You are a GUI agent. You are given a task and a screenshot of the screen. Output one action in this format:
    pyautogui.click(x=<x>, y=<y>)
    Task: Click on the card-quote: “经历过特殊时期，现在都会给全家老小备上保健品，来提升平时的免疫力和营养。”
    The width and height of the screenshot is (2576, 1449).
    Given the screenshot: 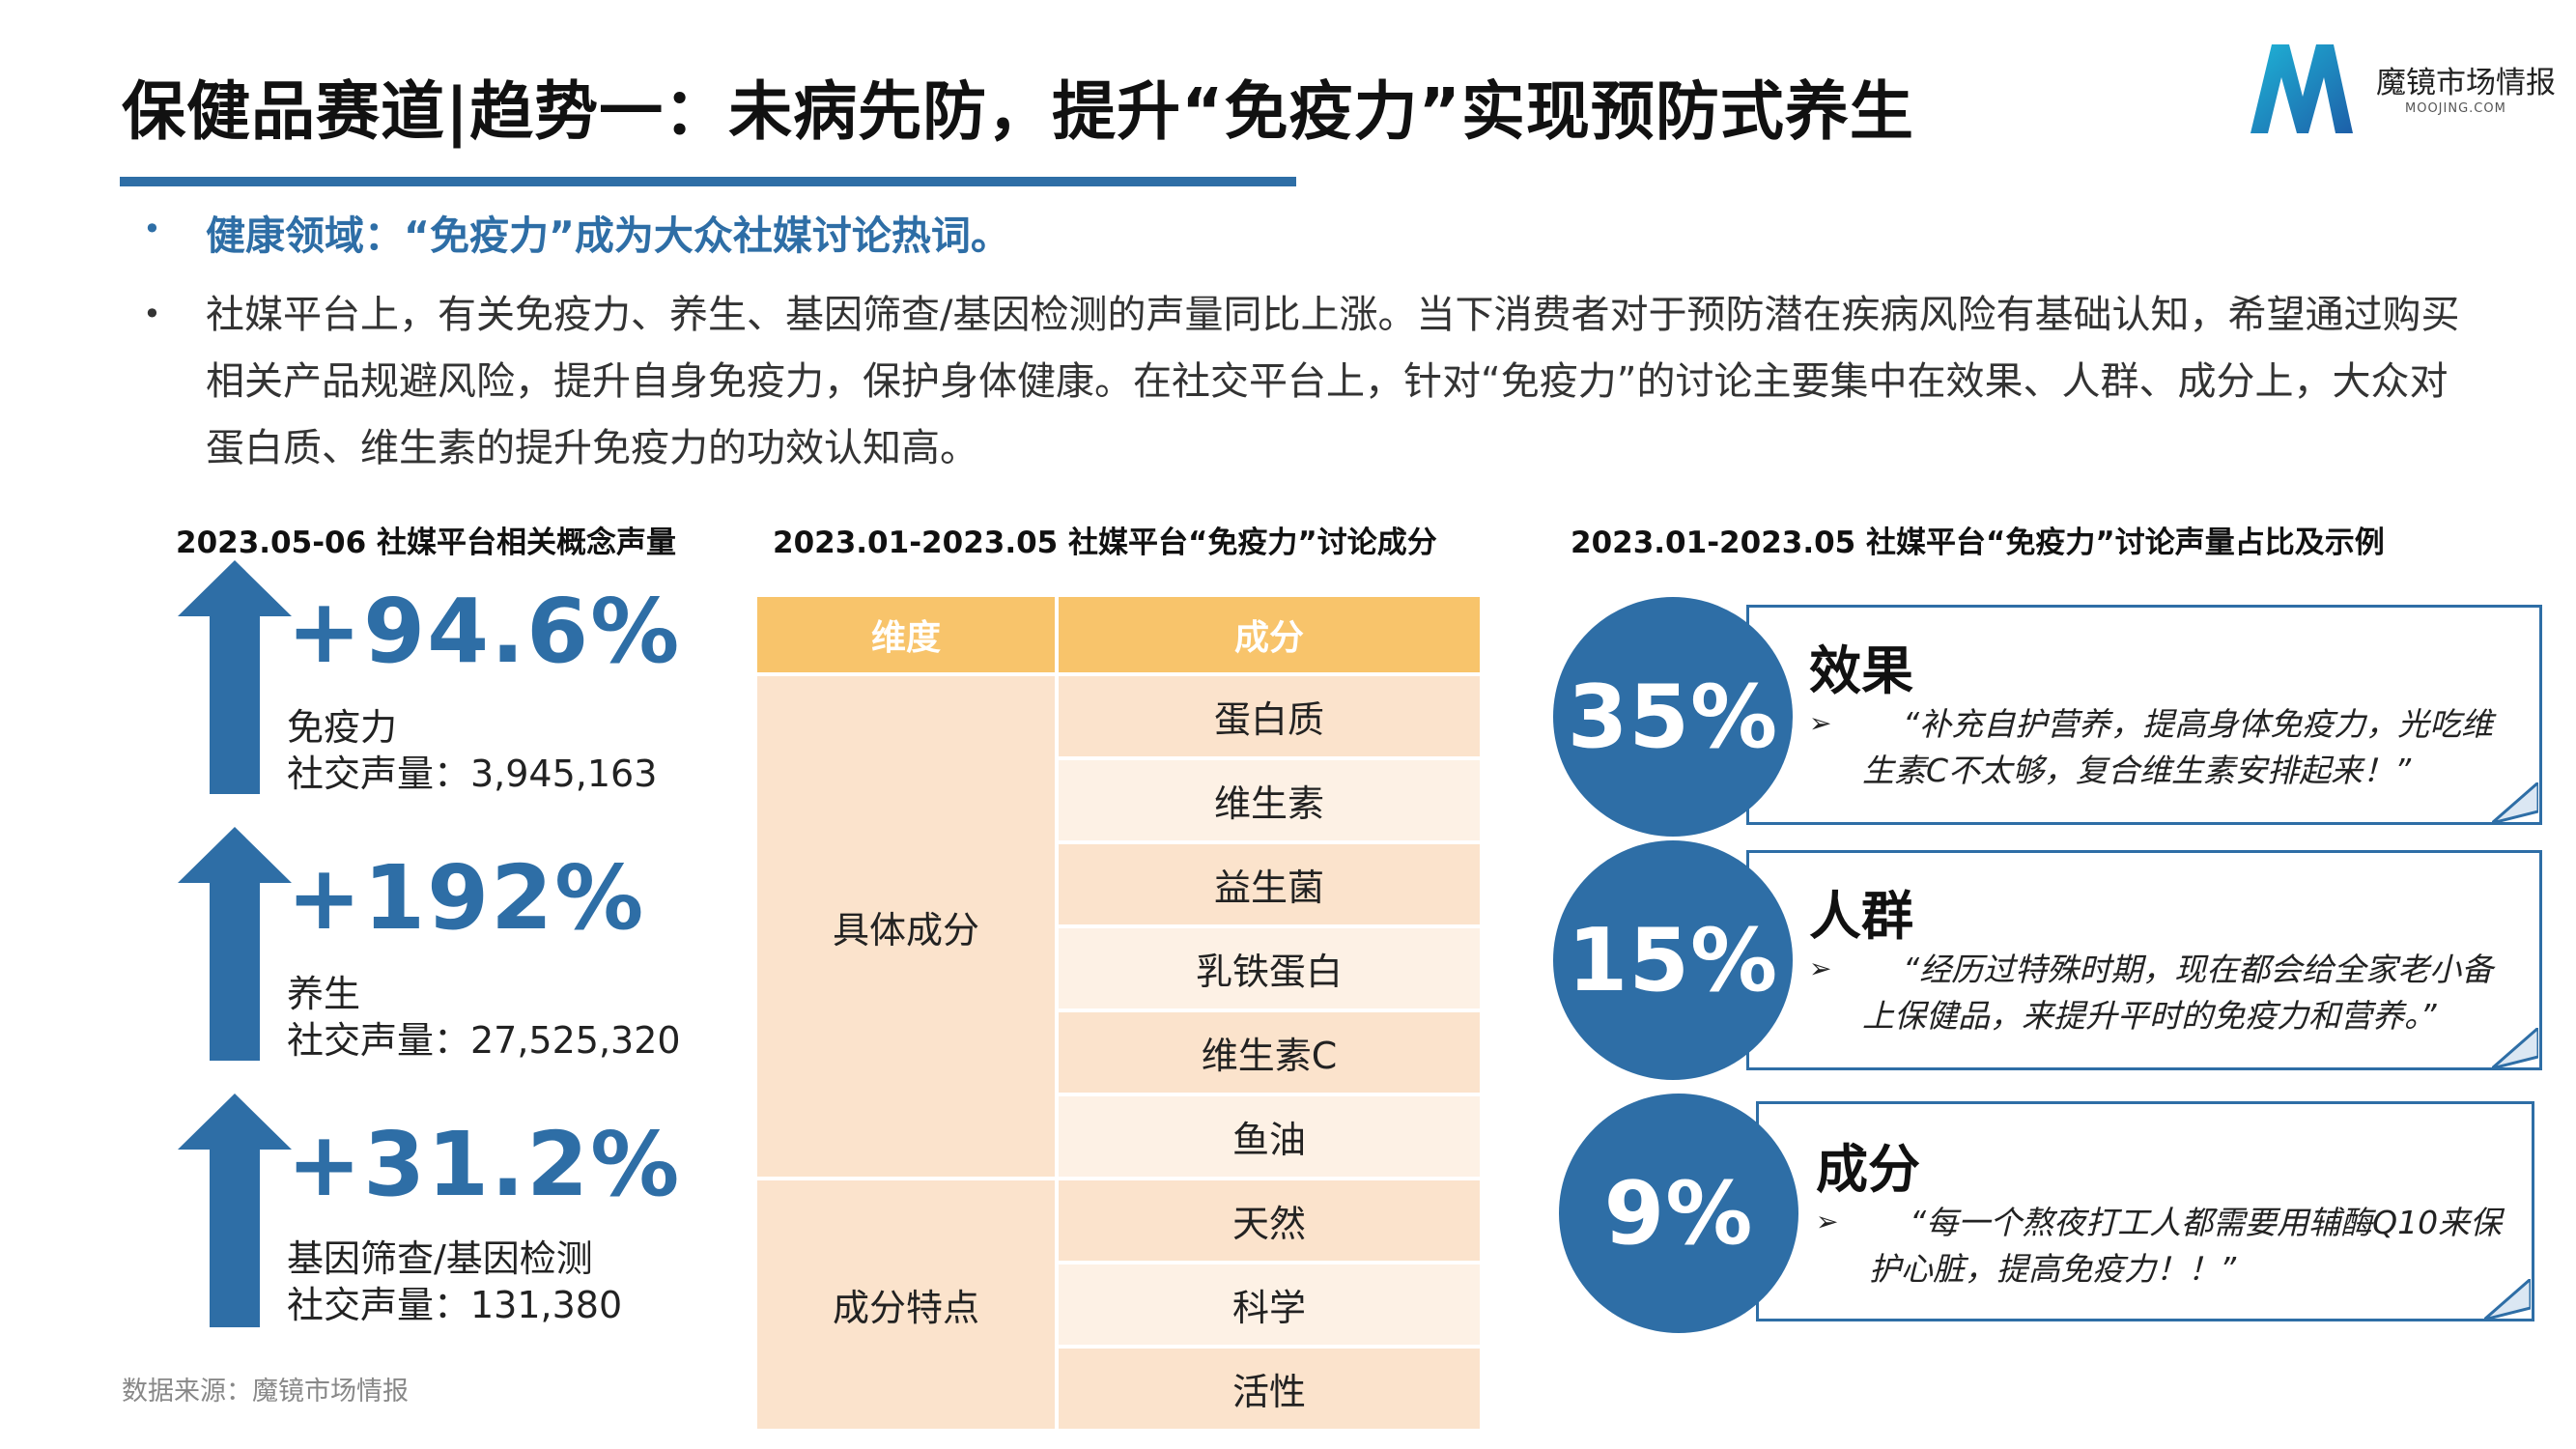 What is the action you would take?
    pyautogui.click(x=2178, y=993)
    